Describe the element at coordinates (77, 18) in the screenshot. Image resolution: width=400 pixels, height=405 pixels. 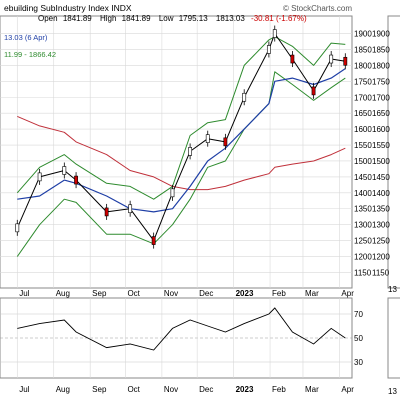
I see `open-value: 1841.89` at that location.